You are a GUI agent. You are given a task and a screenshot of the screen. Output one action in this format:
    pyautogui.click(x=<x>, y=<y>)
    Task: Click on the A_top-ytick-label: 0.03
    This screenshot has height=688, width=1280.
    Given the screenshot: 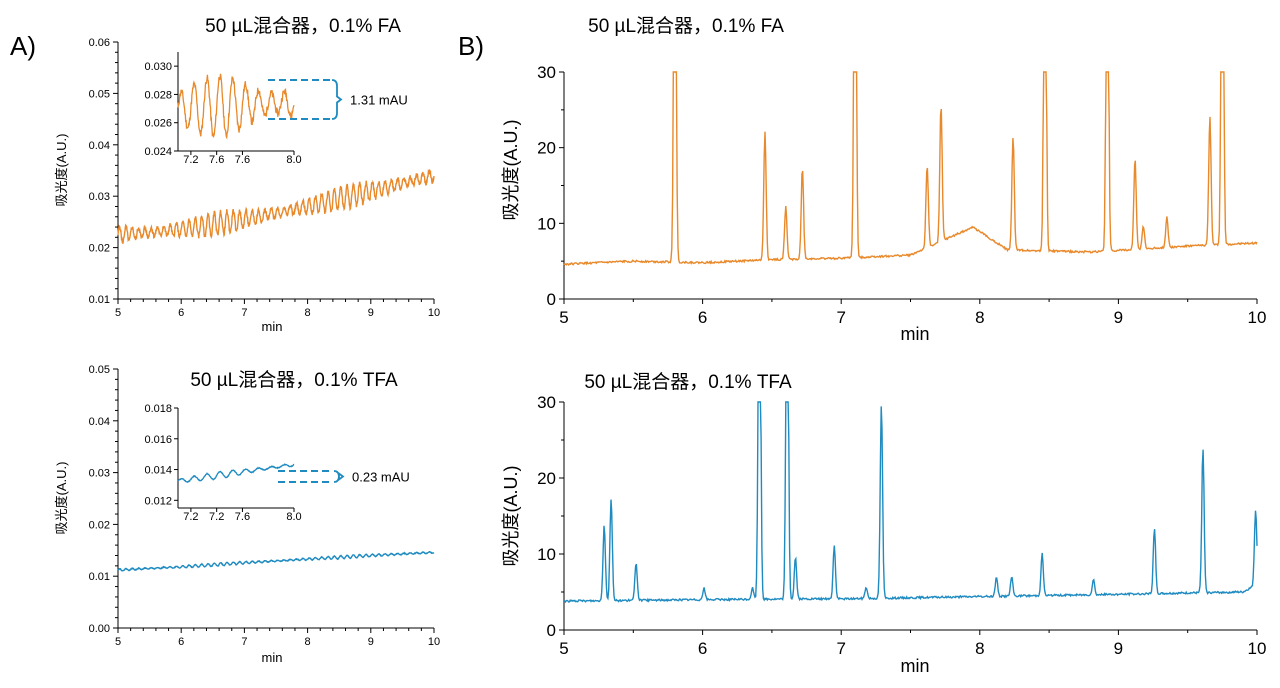 What is the action you would take?
    pyautogui.click(x=99, y=197)
    